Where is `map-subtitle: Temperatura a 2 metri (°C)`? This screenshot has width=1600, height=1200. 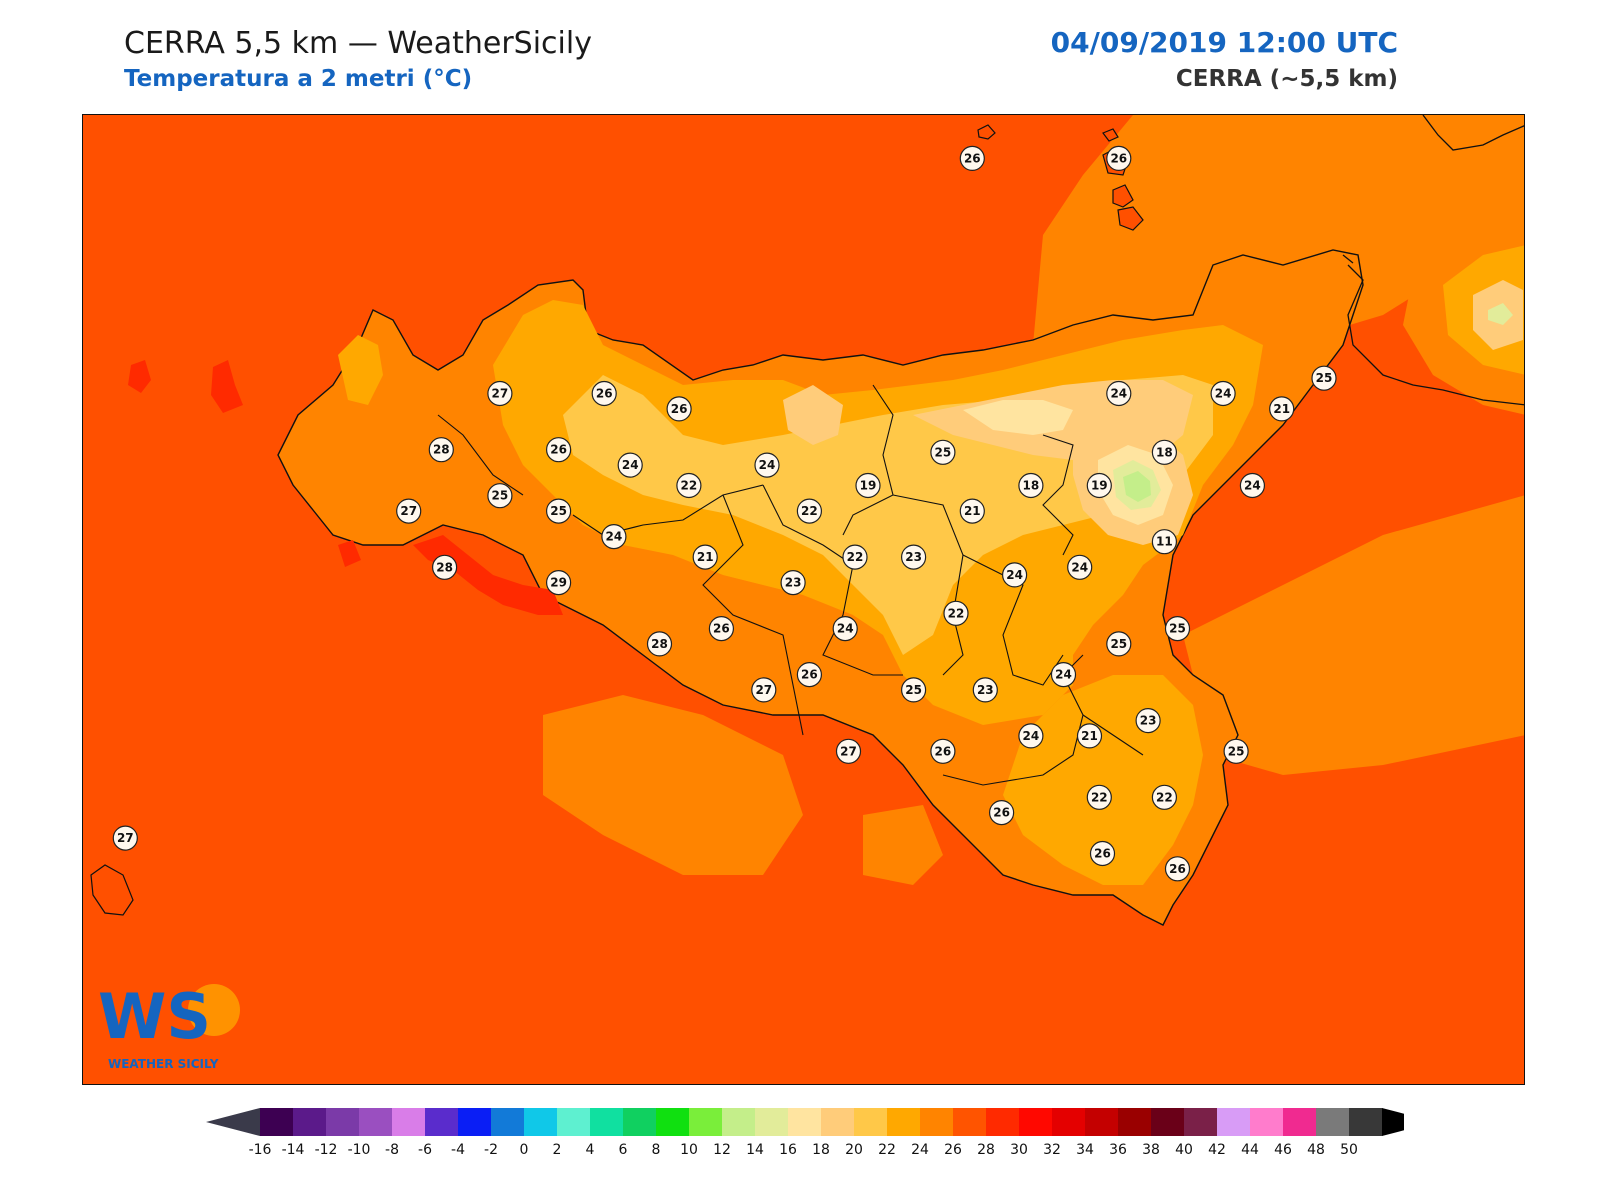
map-subtitle: Temperatura a 2 metri (°C) is located at coordinates (298, 79).